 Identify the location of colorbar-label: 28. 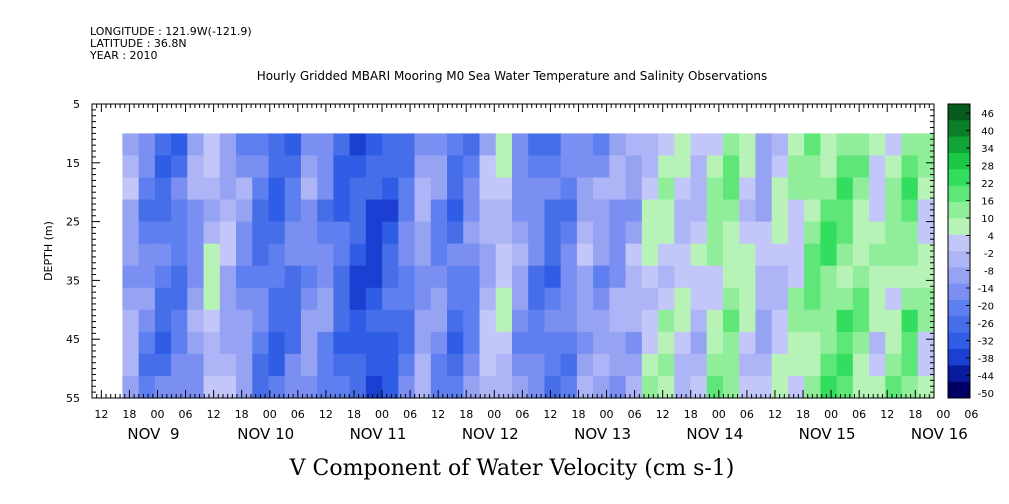
(987, 167).